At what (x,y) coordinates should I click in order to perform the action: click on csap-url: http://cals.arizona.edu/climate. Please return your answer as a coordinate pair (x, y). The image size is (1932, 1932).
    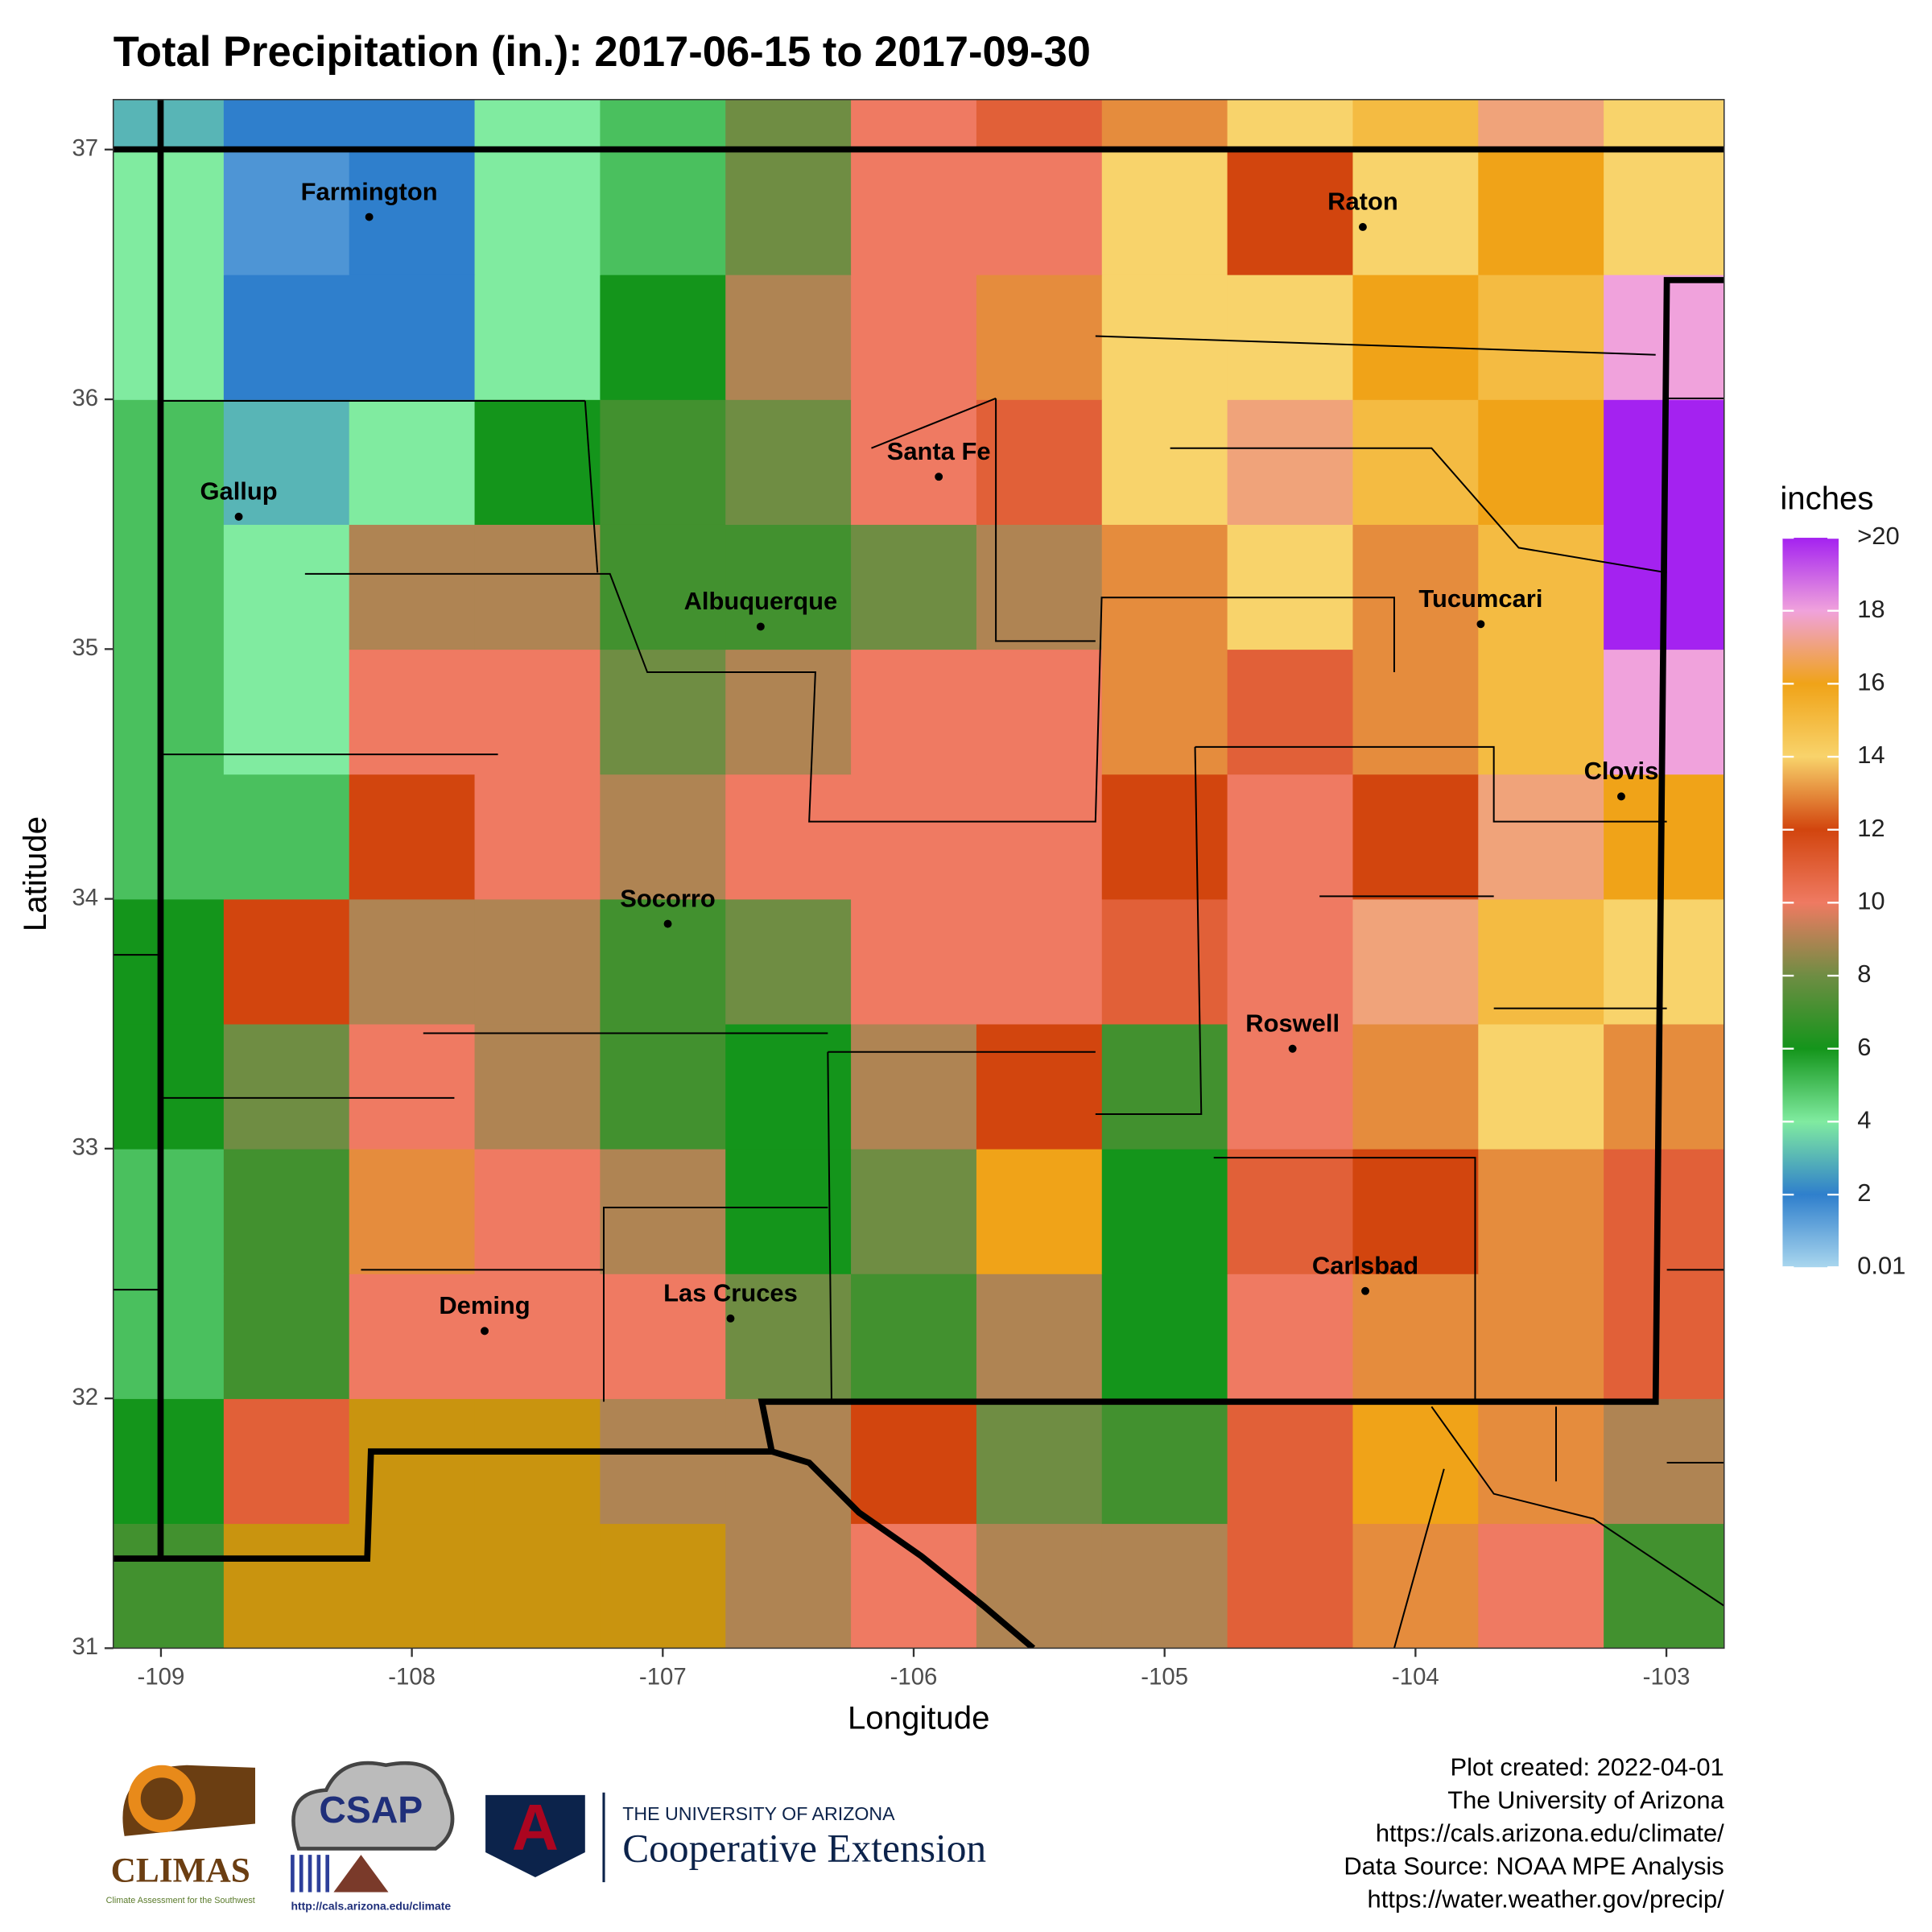
    Looking at the image, I should click on (371, 1906).